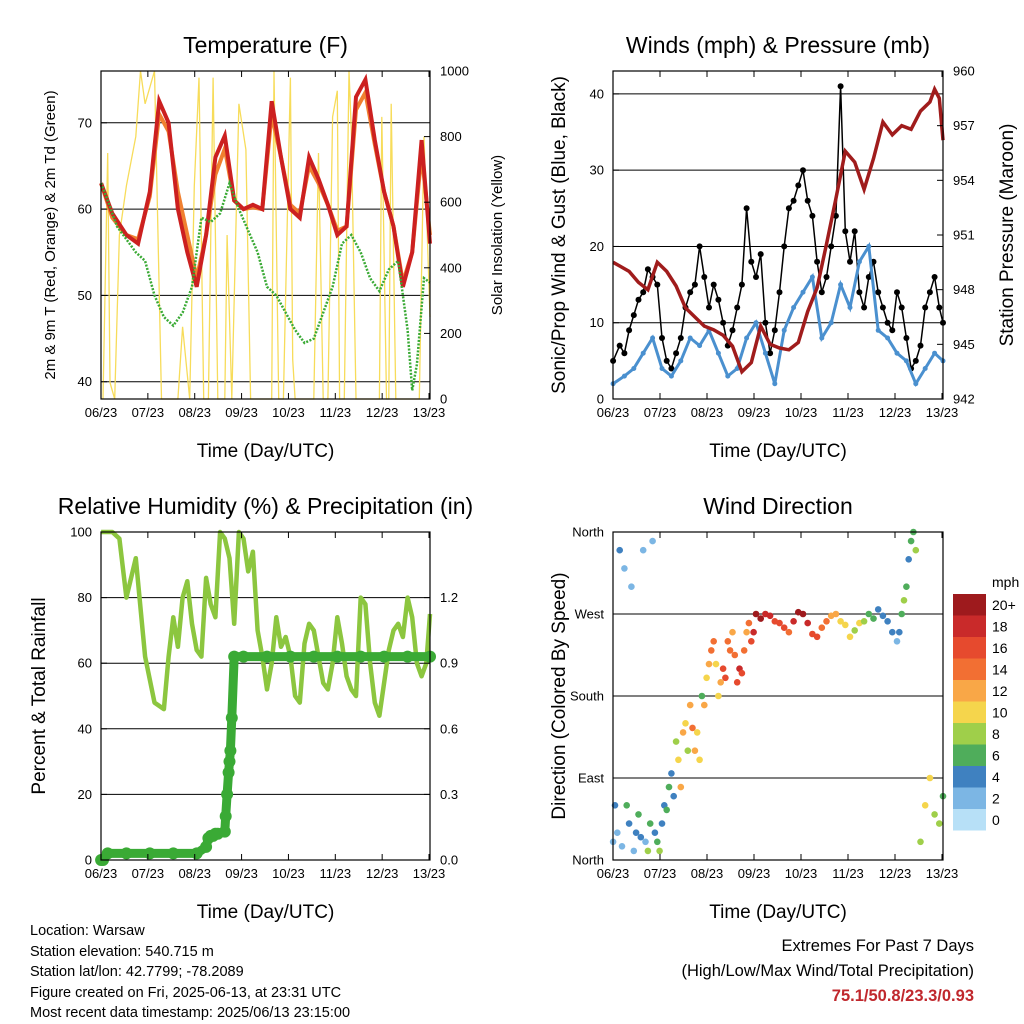 The image size is (1024, 1024). Describe the element at coordinates (454, 71) in the screenshot. I see `y2-tick-label: 1000` at that location.